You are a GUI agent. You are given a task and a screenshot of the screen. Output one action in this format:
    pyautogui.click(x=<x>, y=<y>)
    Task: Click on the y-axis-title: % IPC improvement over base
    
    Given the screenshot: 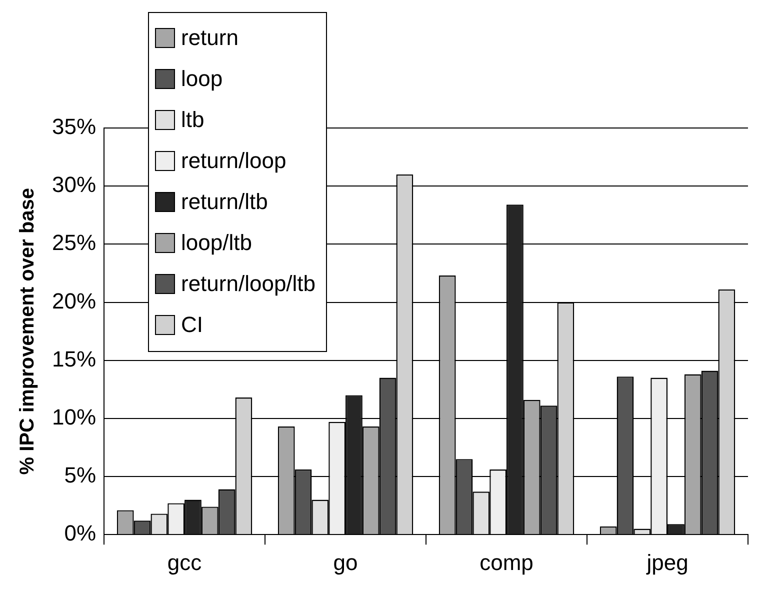 What is the action you would take?
    pyautogui.click(x=27, y=331)
    